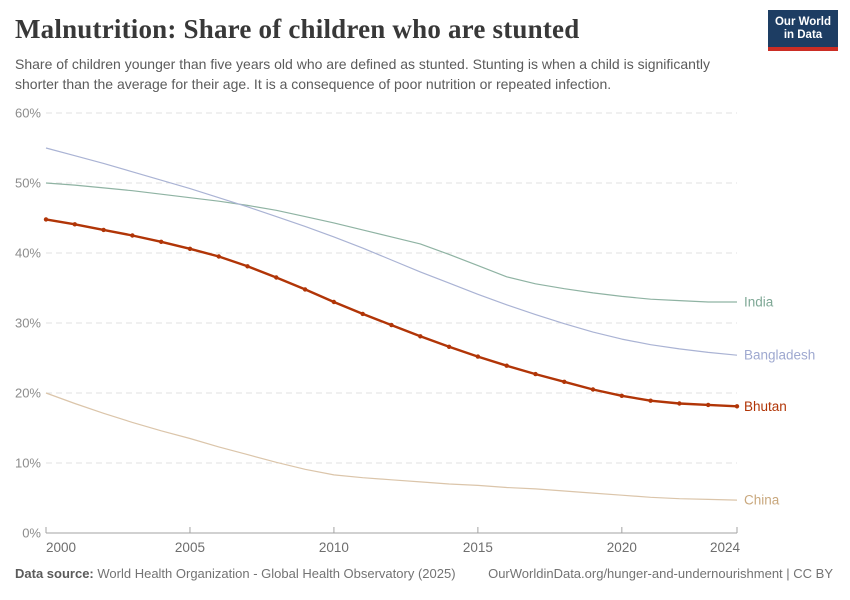 The height and width of the screenshot is (600, 850). What do you see at coordinates (31, 533) in the screenshot?
I see `y-tick-label: 0%` at bounding box center [31, 533].